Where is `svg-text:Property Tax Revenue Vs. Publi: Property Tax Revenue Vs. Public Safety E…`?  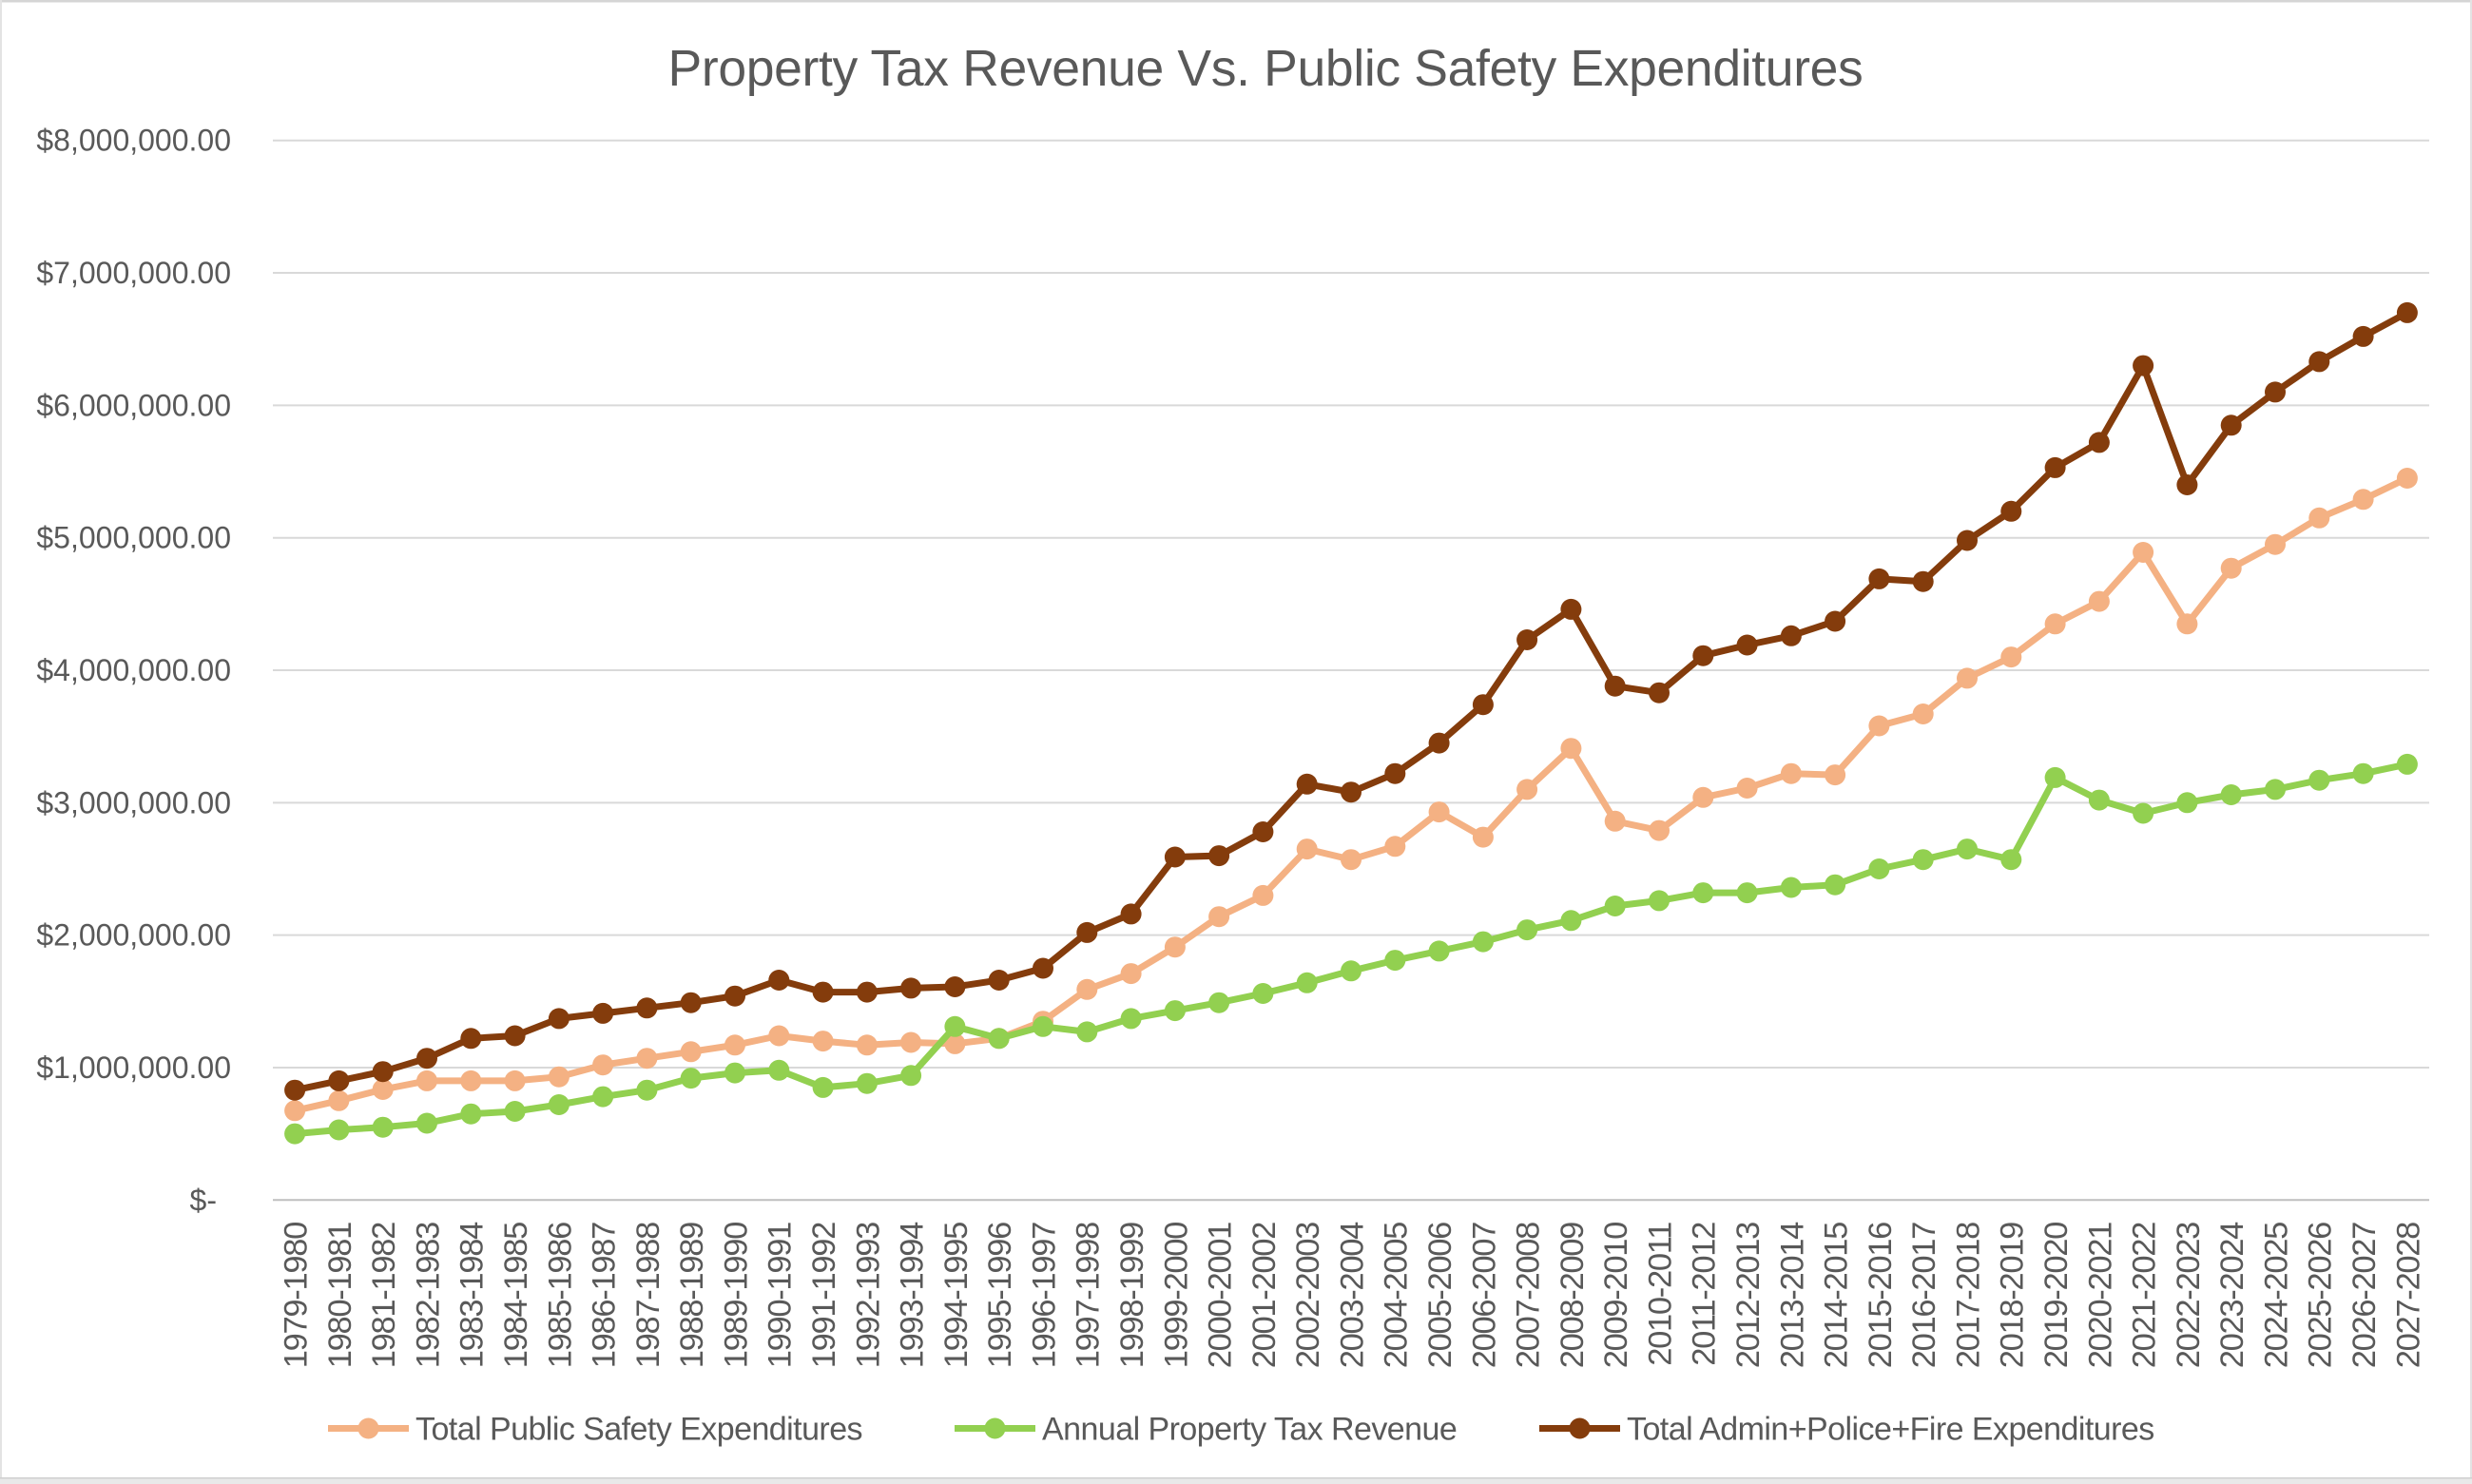
svg-text:Property Tax Revenue Vs. Publi: Property Tax Revenue Vs. Public Safety E… is located at coordinates (1266, 69).